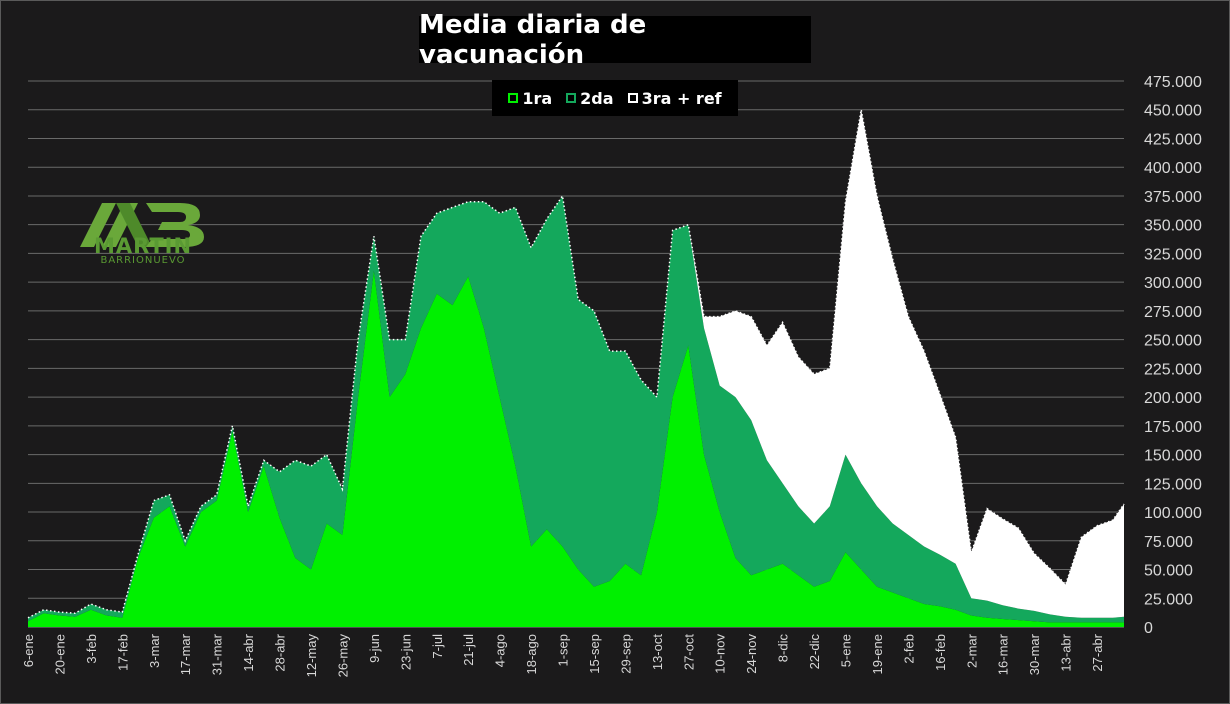 This screenshot has width=1230, height=704. Describe the element at coordinates (940, 652) in the screenshot. I see `x-tick-label: 16-feb` at that location.